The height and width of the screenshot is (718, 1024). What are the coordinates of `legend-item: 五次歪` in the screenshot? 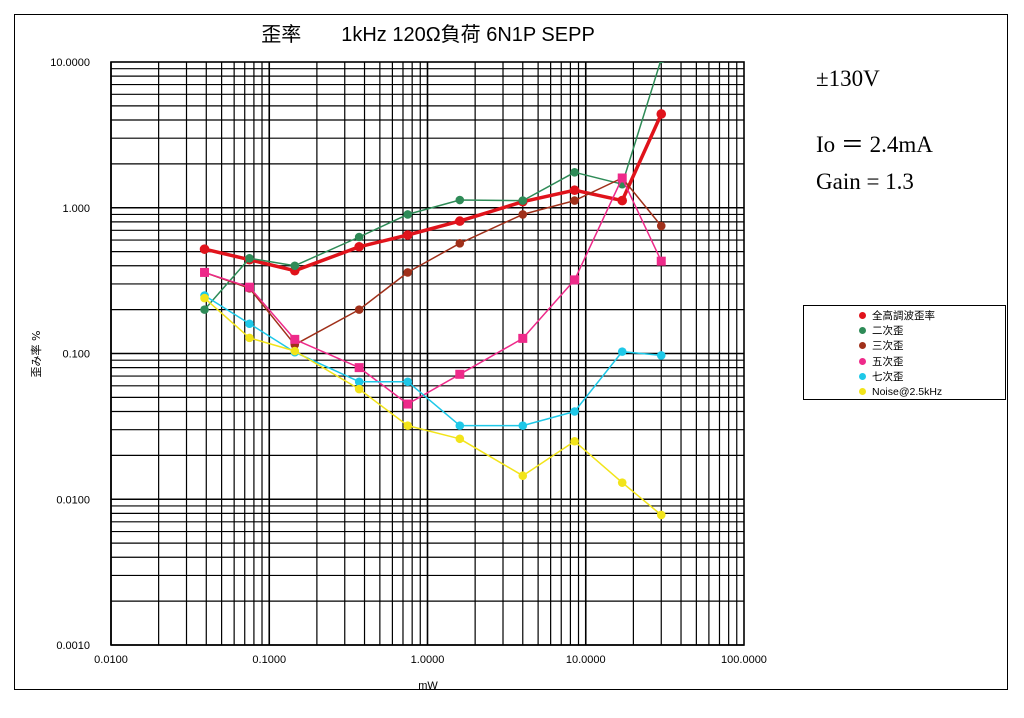 It's located at (904, 361).